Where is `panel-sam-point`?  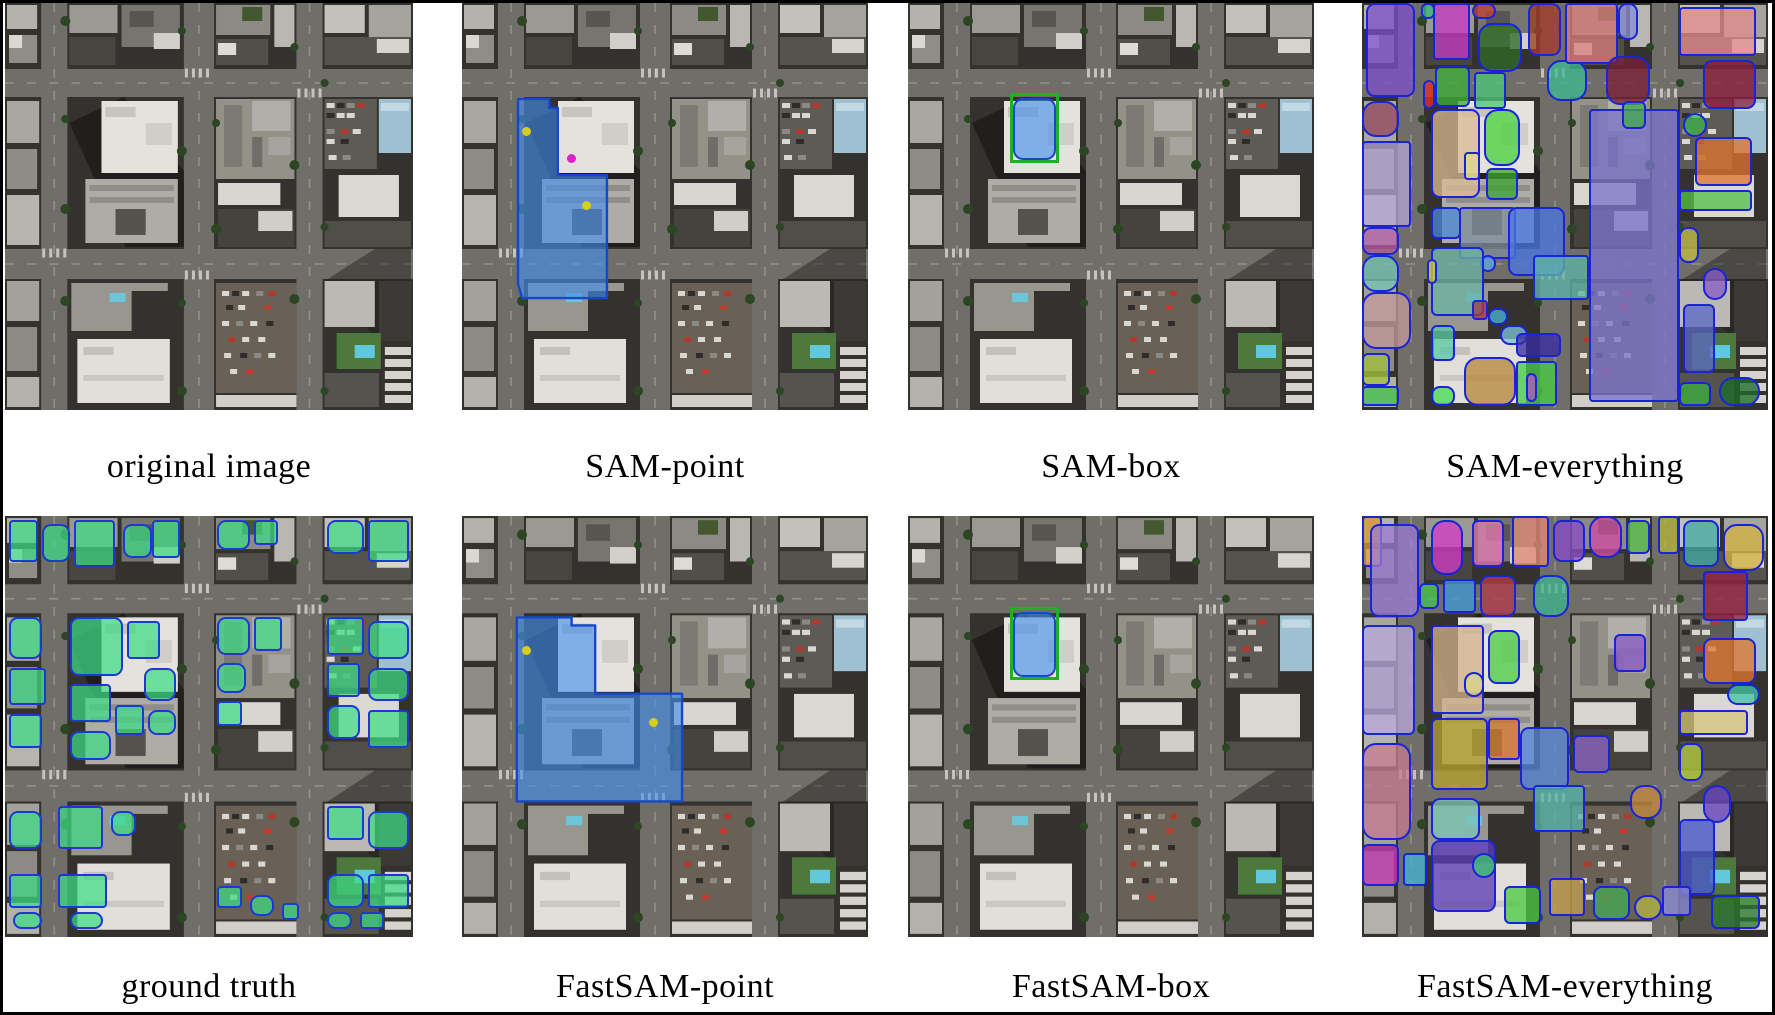 panel-sam-point is located at coordinates (665, 206).